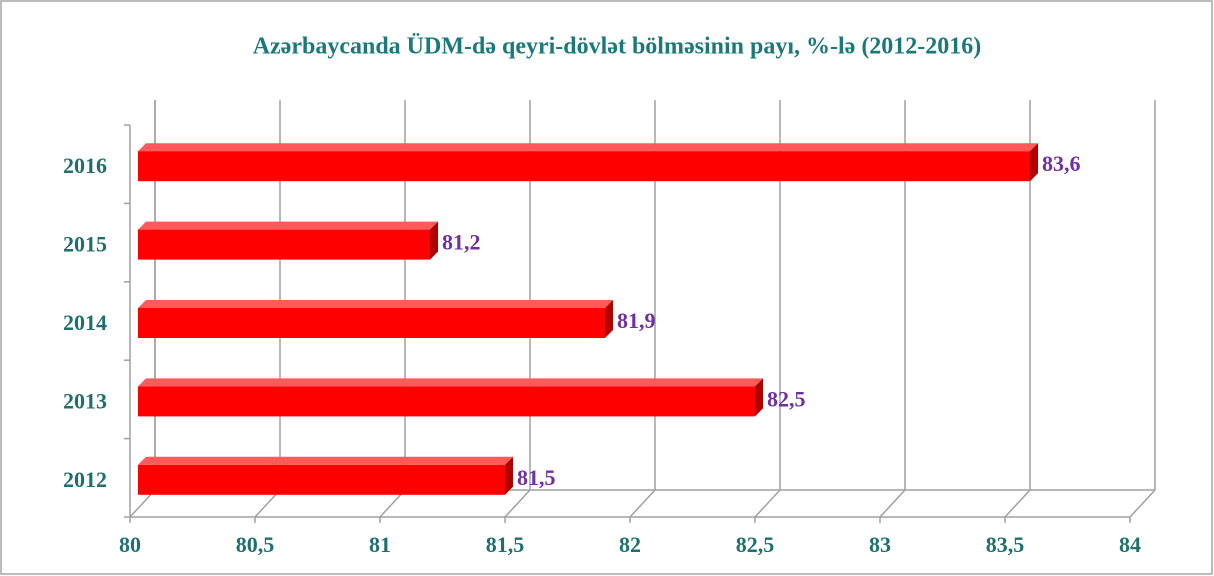  What do you see at coordinates (255, 544) in the screenshot?
I see `x-tick-label: 80,5` at bounding box center [255, 544].